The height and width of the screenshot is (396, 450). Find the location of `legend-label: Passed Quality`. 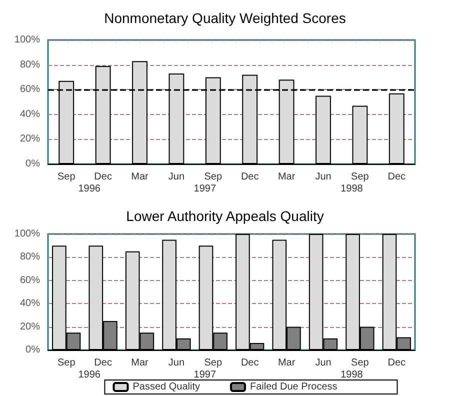

legend-label: Passed Quality is located at coordinates (166, 387).